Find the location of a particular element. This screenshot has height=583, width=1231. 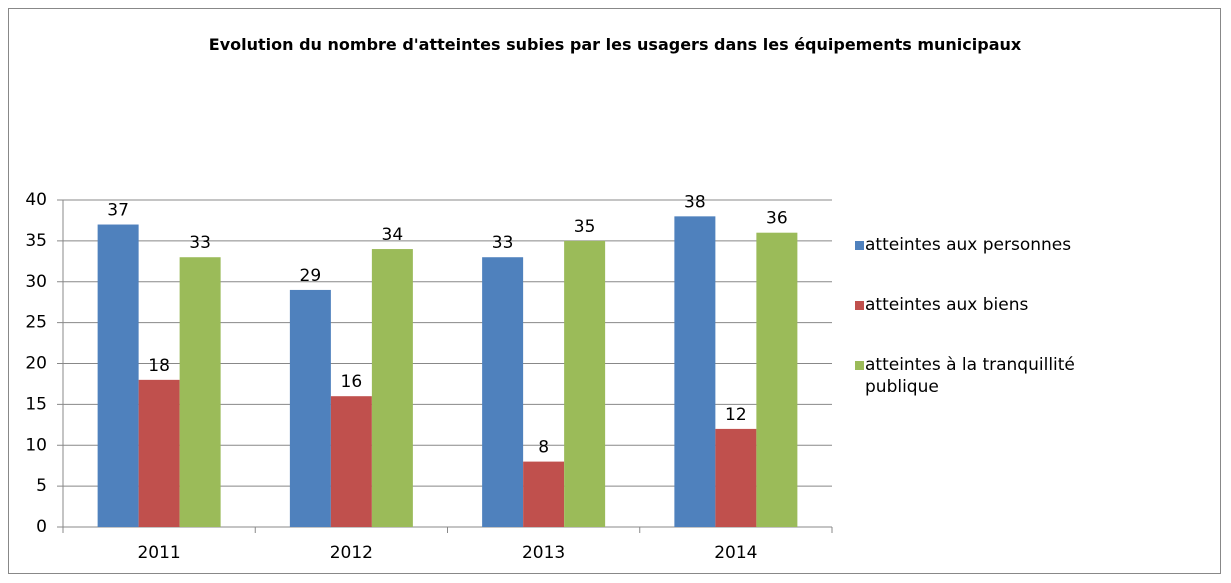

y-tick-label: 30 is located at coordinates (36, 282).